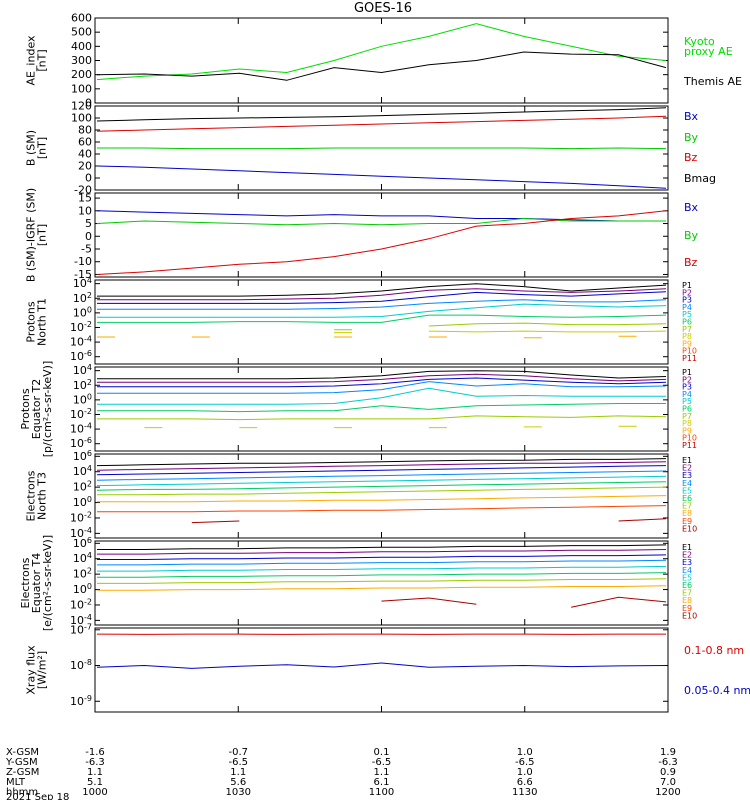 The image size is (750, 800). I want to click on orbit-value: -1.6, so click(95, 752).